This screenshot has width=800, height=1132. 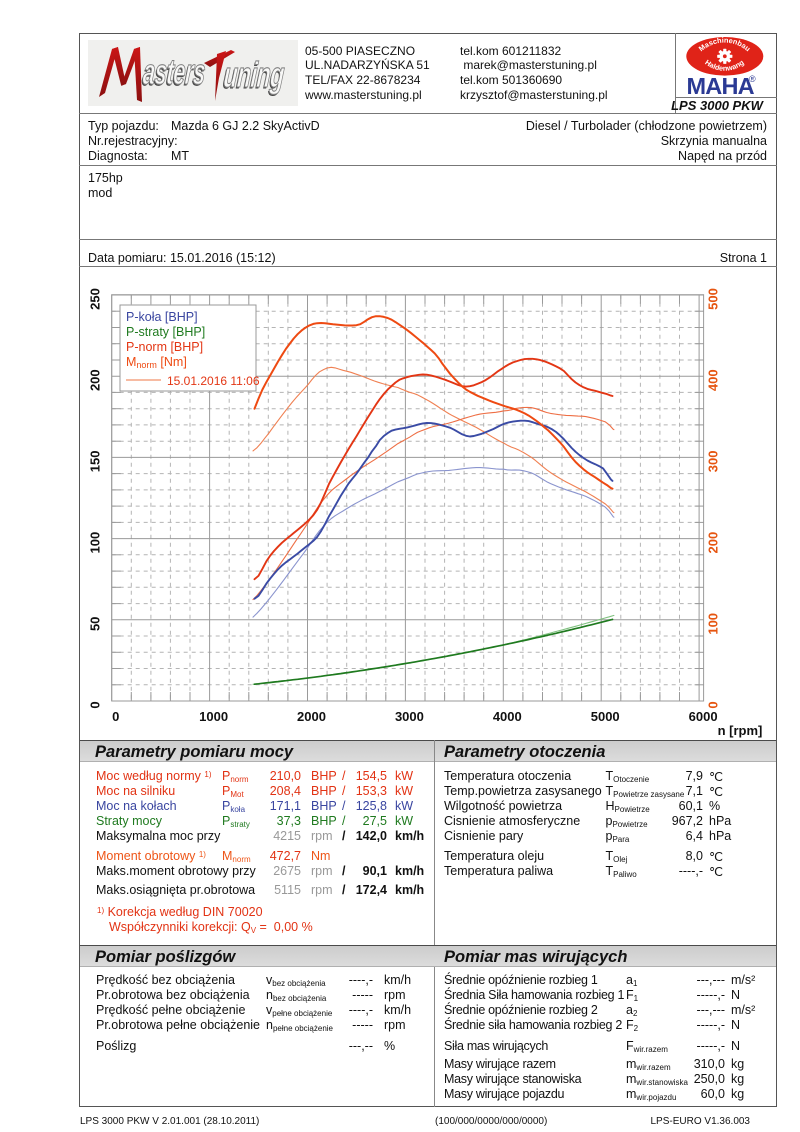 What do you see at coordinates (95, 299) in the screenshot?
I see `svg-text: 250` at bounding box center [95, 299].